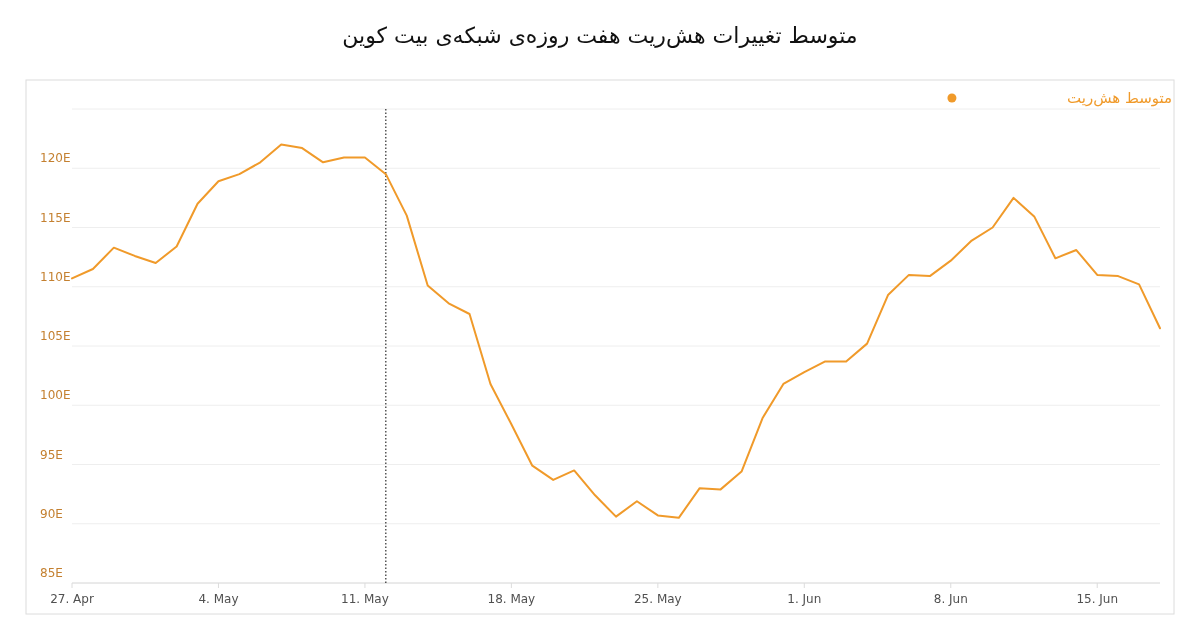  Describe the element at coordinates (600, 36) in the screenshot. I see `chart-title: متوسط تغییرات هش‌ریت هفت روزه‌ی شبکه‌ی بیت کوین` at that location.